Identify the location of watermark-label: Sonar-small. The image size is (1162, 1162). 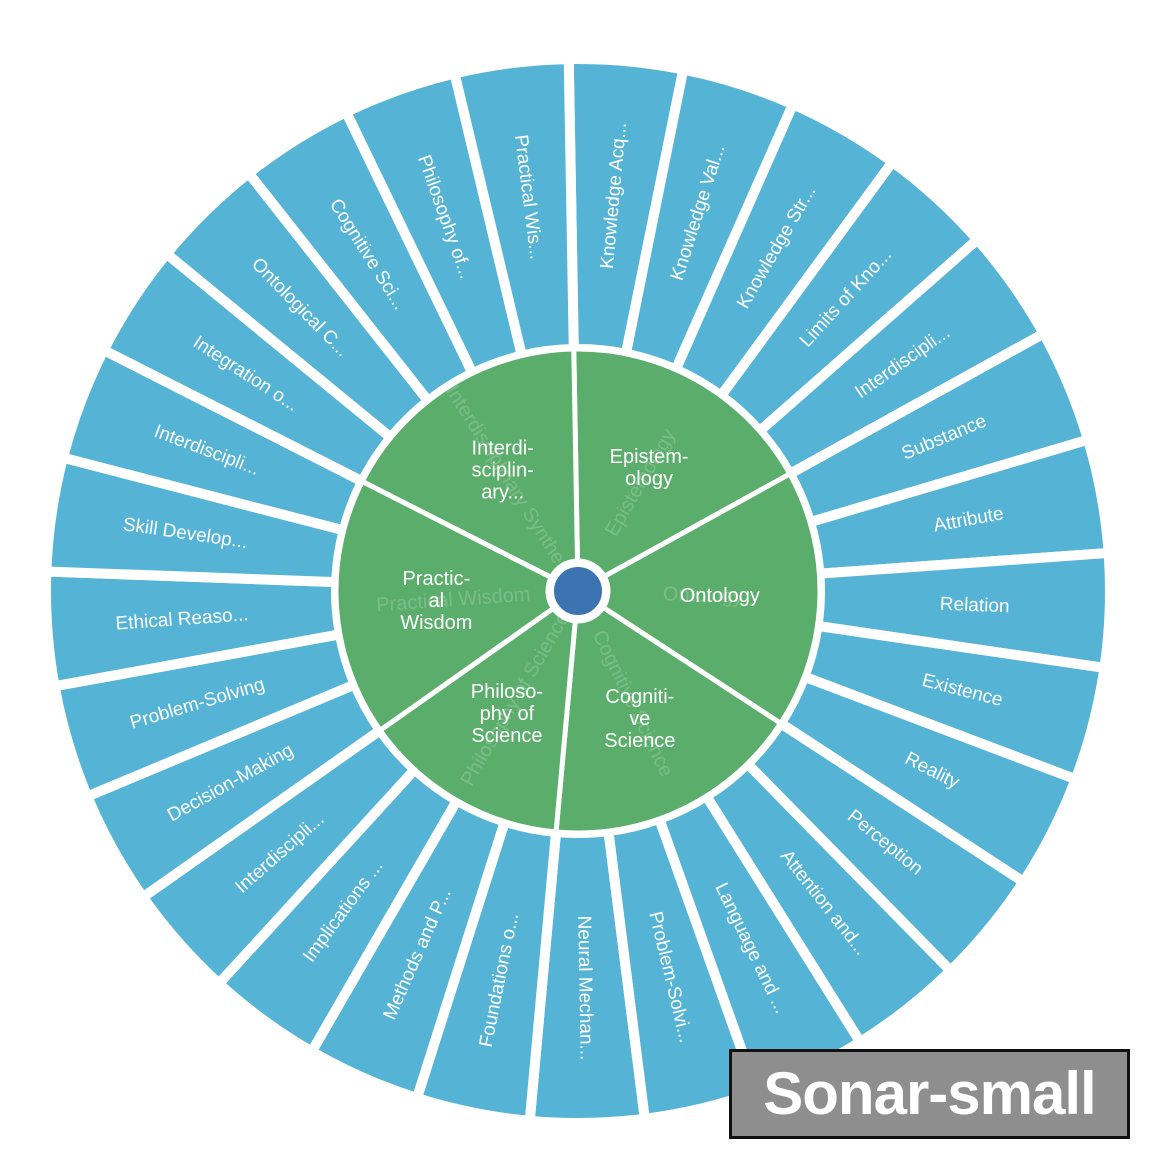
(929, 1094).